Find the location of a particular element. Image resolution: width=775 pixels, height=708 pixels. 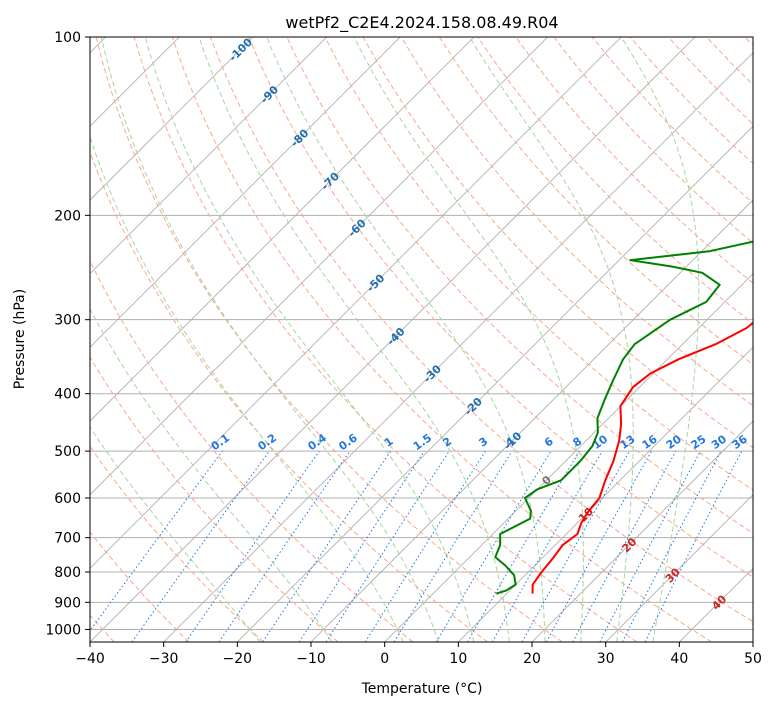

x-tick-label: 40 is located at coordinates (679, 659).